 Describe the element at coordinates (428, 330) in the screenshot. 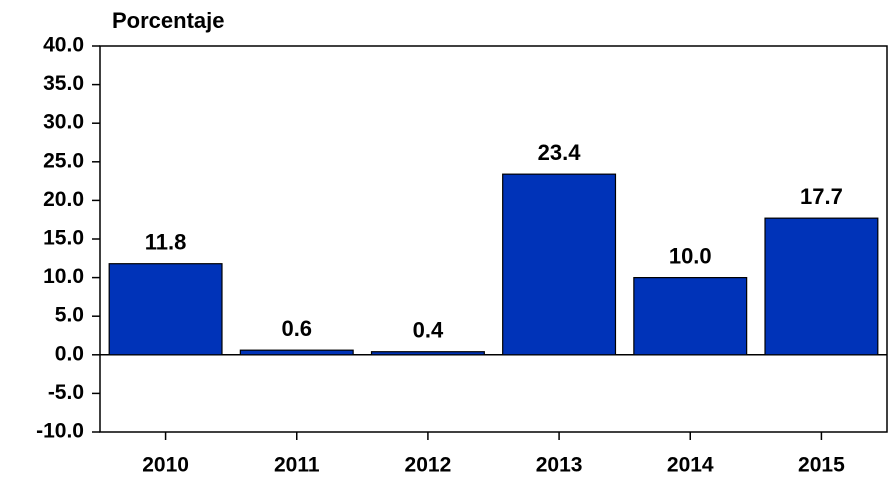

I see `value-label: 0.4` at that location.